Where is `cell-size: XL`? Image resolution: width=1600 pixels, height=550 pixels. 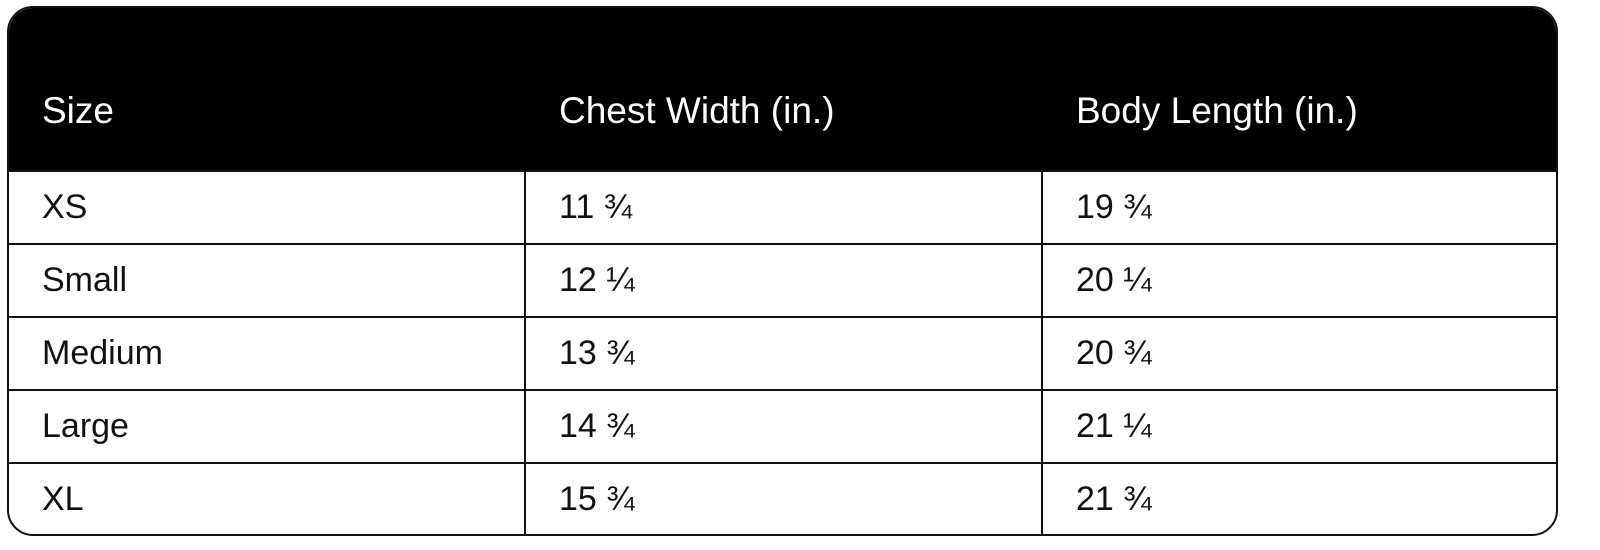
cell-size: XL is located at coordinates (267, 499).